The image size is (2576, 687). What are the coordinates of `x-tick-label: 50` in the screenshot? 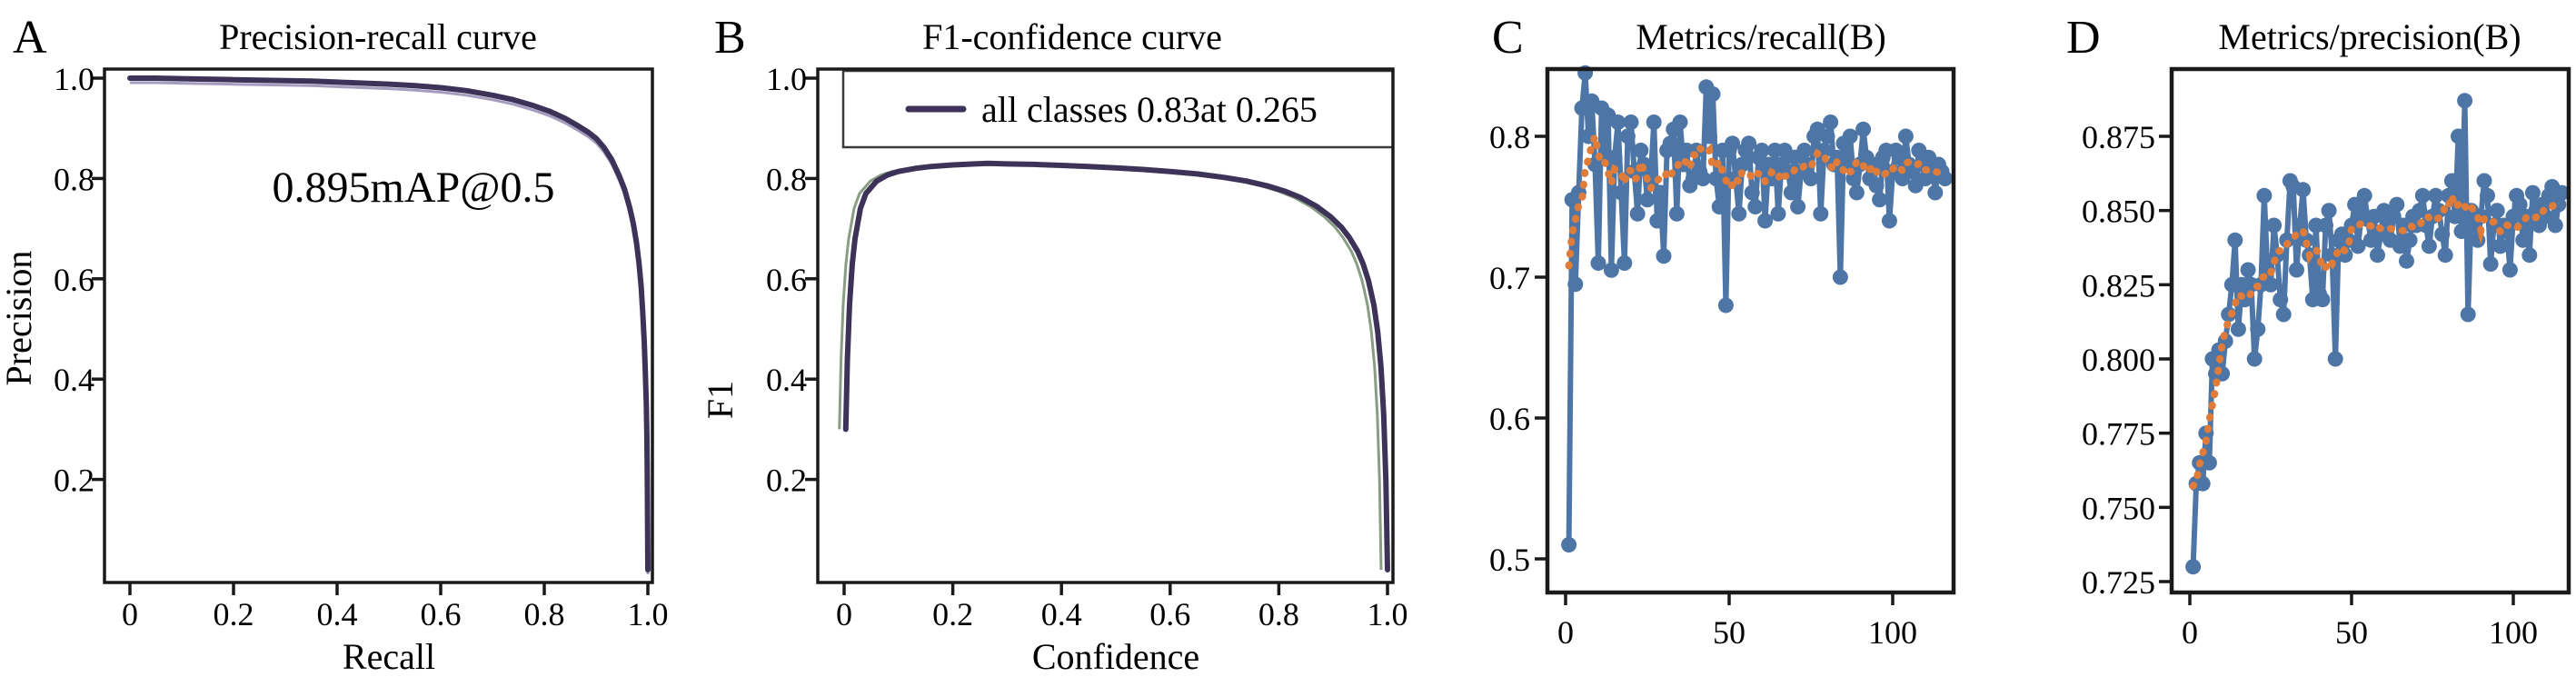 It's located at (2351, 632).